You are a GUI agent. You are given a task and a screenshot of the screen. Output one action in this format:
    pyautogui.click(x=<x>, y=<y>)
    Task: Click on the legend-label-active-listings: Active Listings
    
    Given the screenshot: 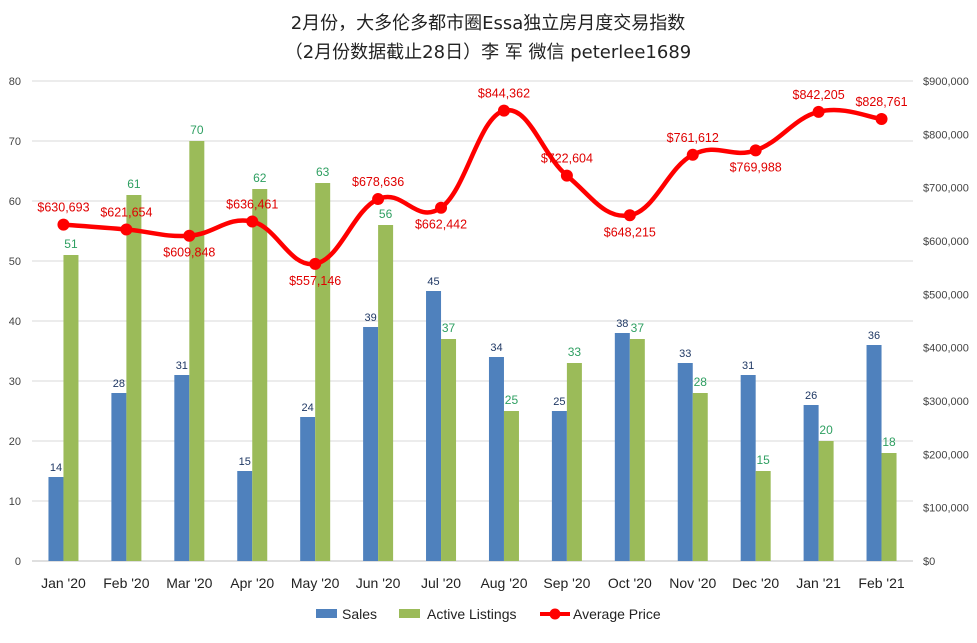 What is the action you would take?
    pyautogui.click(x=471, y=614)
    